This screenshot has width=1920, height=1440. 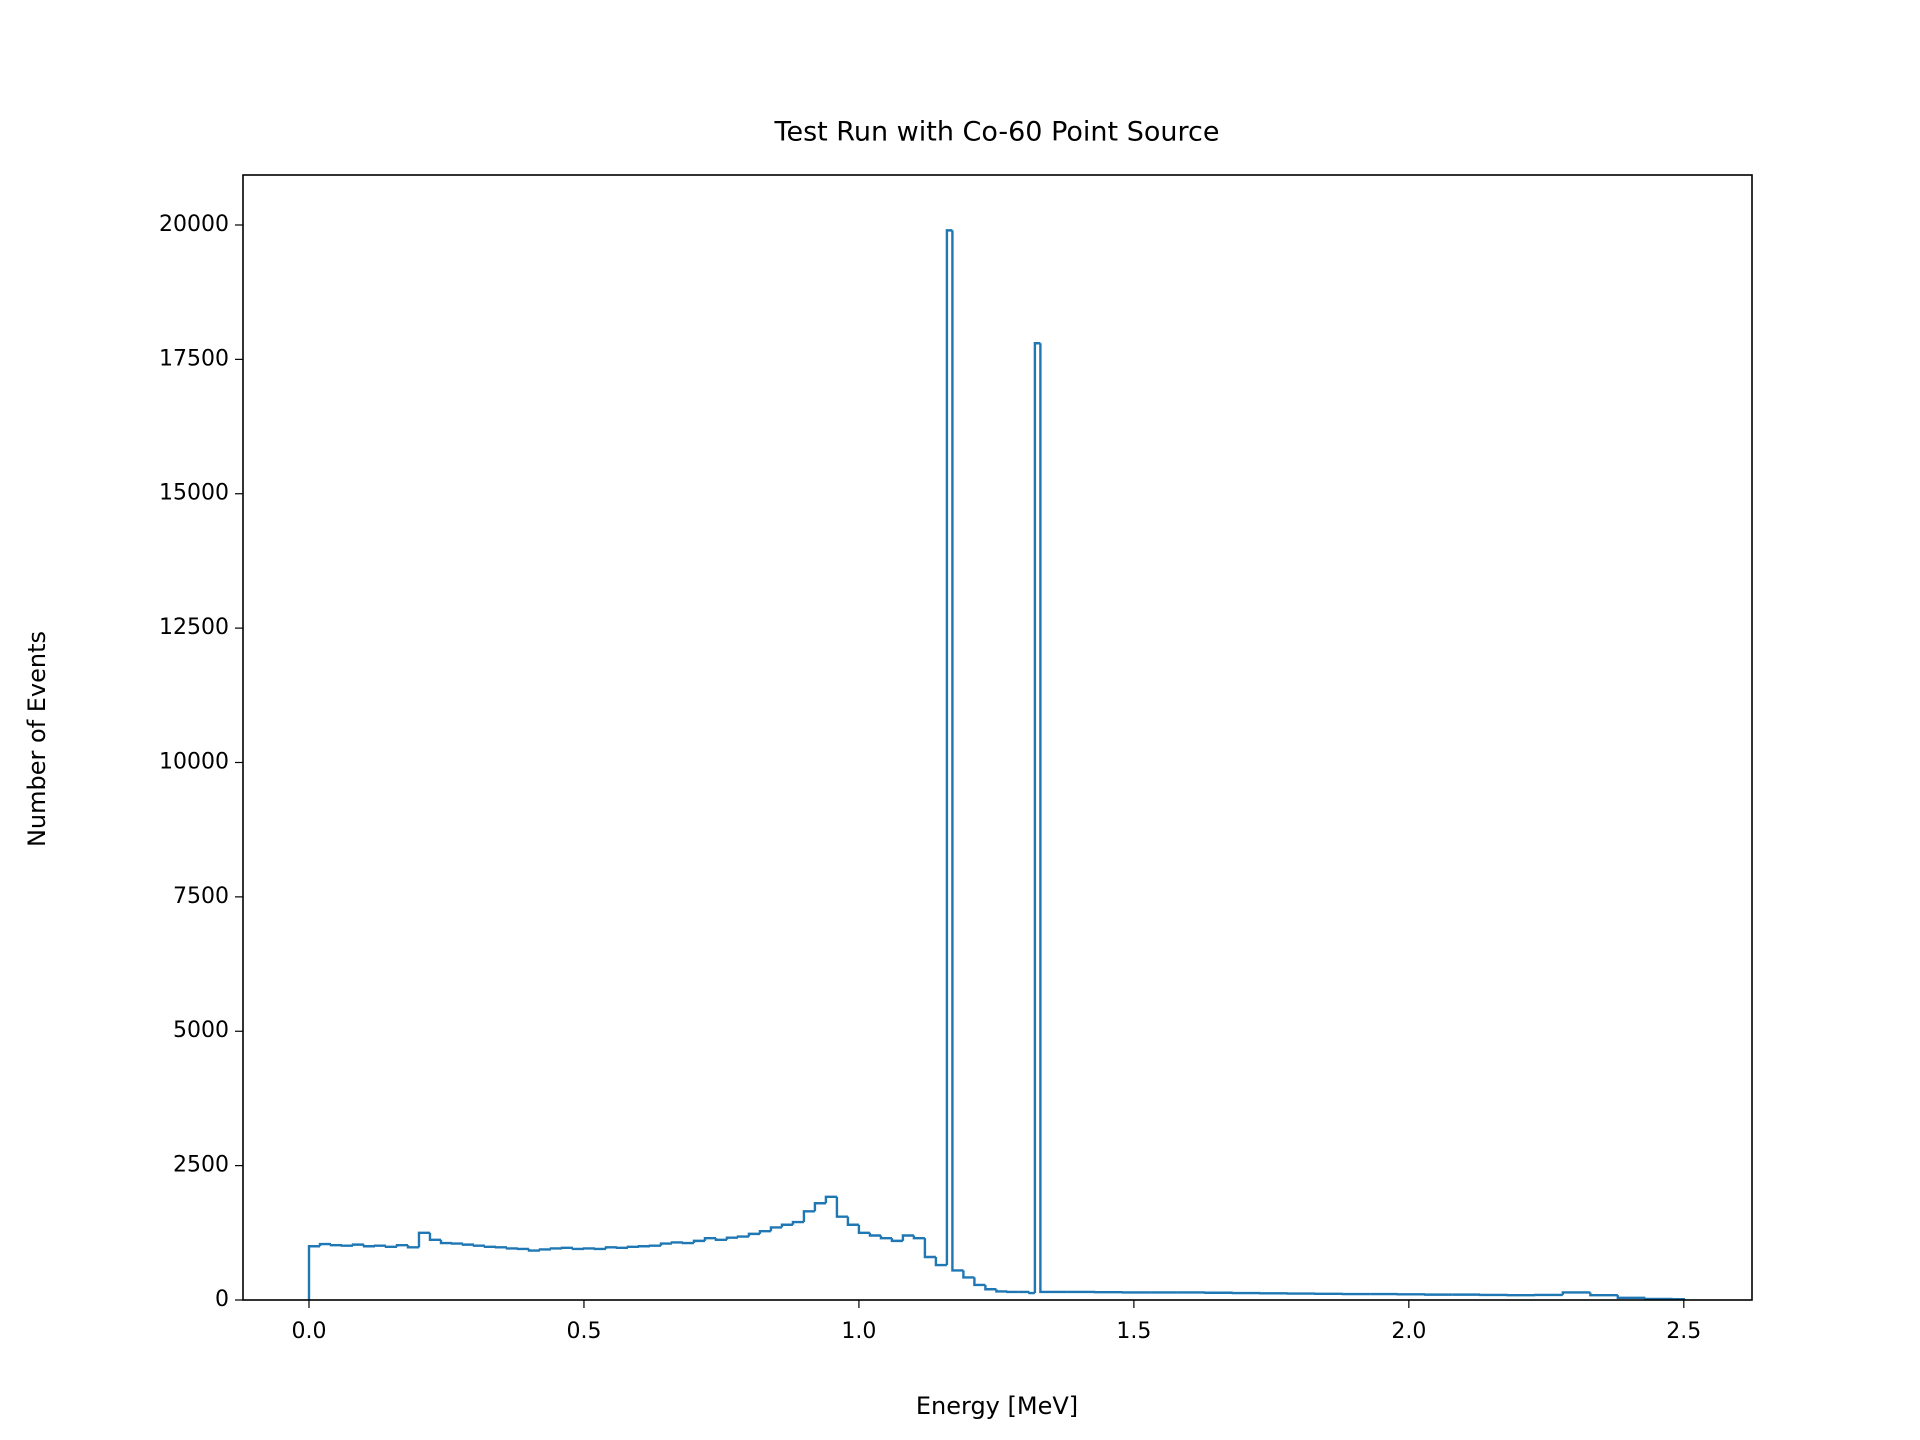 I want to click on x-tick-label: 2.5, so click(x=1683, y=1331).